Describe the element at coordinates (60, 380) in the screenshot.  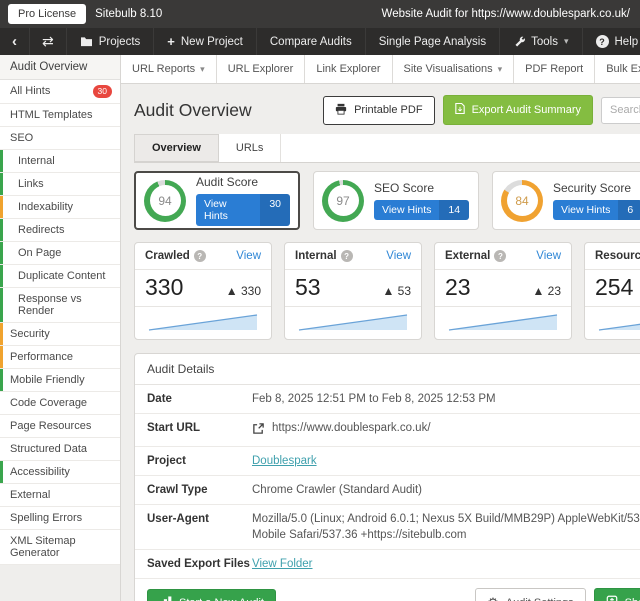
I see `sidebar-item-mobile-friendly: Mobile Friendly` at that location.